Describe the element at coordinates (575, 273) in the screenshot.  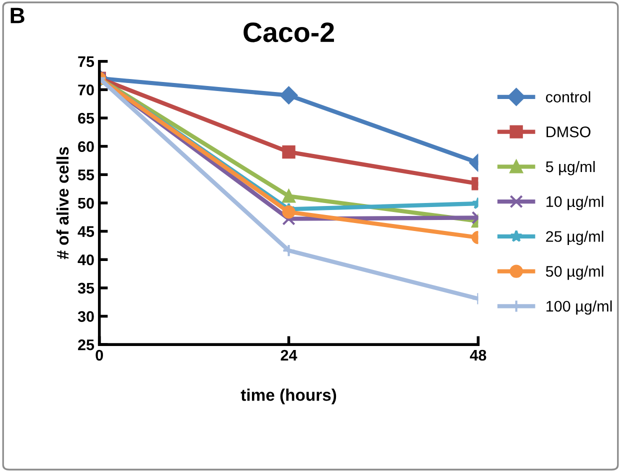
I see `legend-label: 50 µg/ml` at that location.